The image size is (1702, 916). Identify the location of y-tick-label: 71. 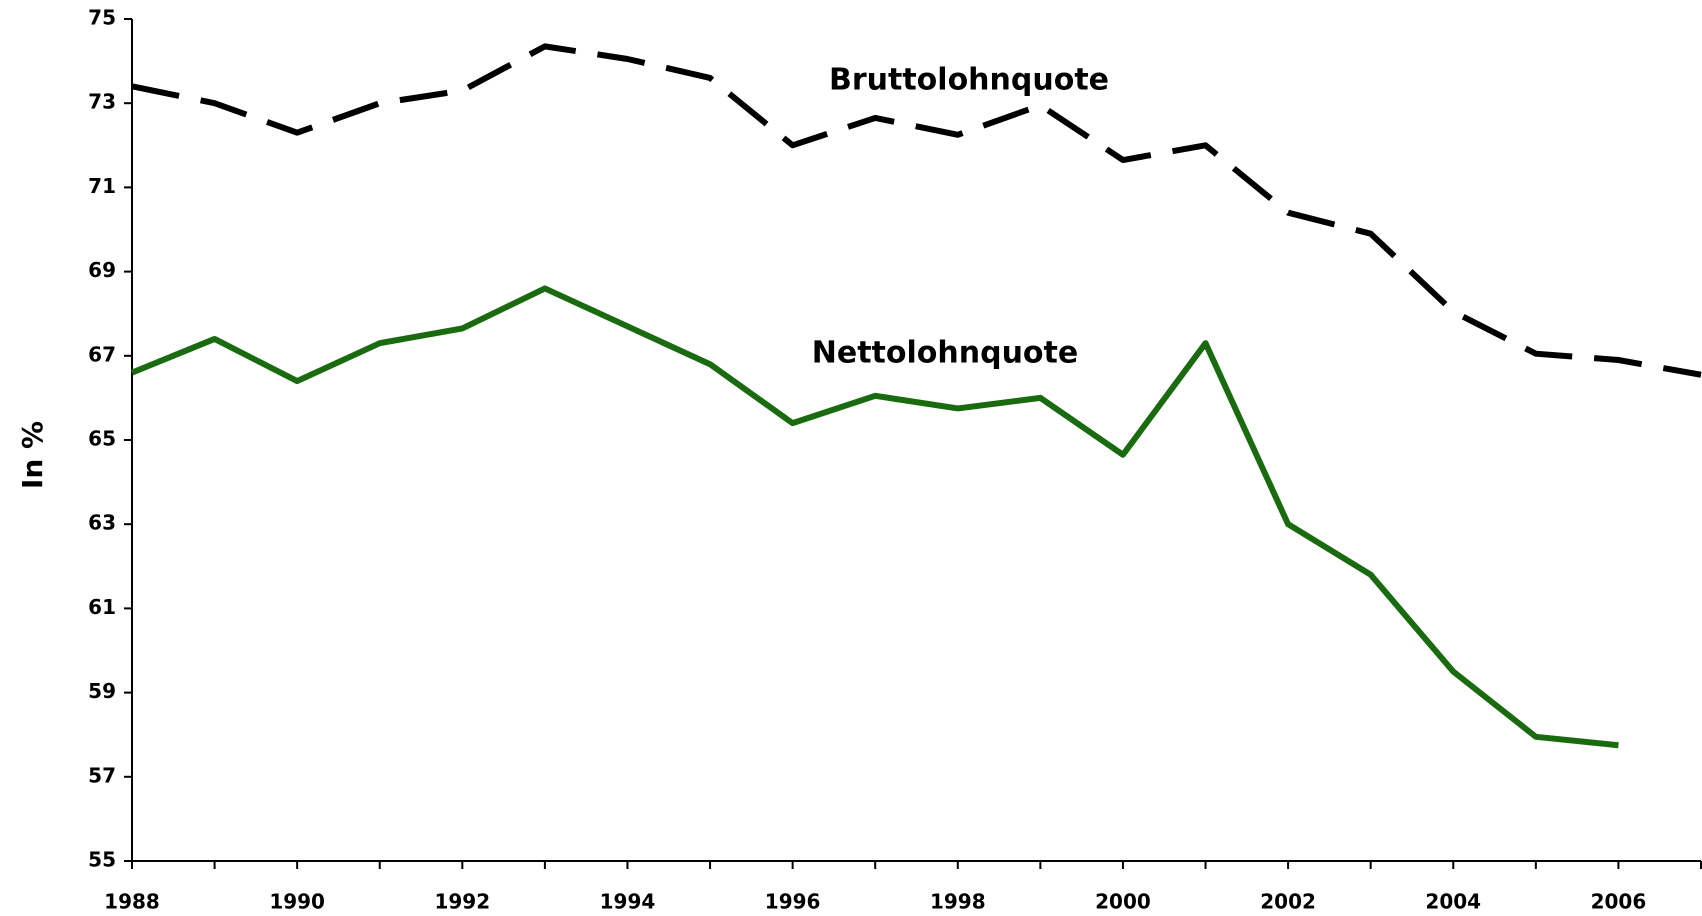
(102, 186).